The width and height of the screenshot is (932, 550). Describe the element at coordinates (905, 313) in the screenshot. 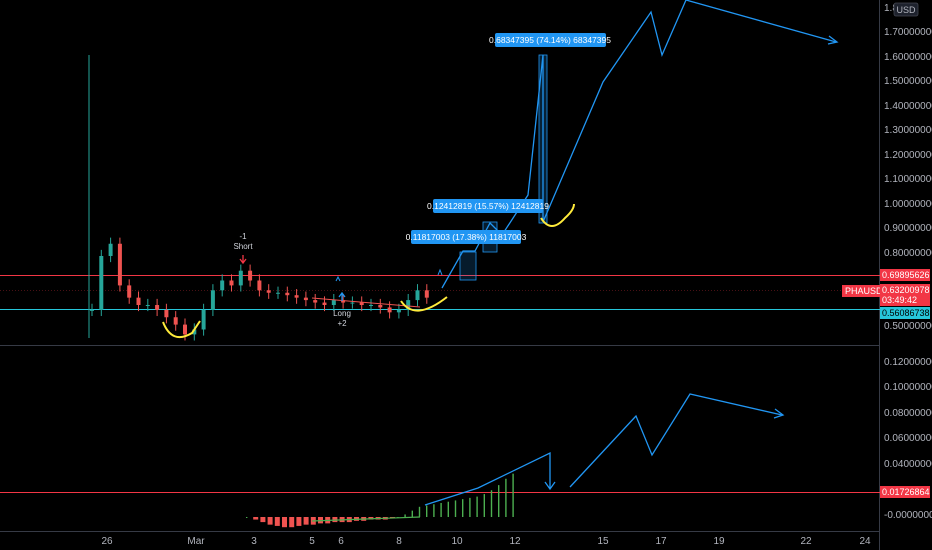

I see `support-price-tag: 0.56086738` at that location.